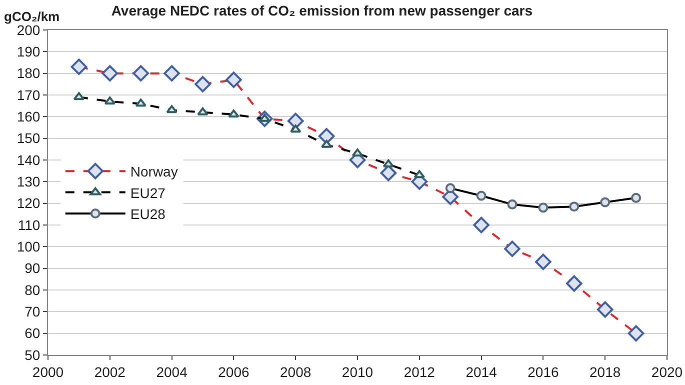 This screenshot has width=685, height=385. I want to click on legend-label: EU28, so click(148, 214).